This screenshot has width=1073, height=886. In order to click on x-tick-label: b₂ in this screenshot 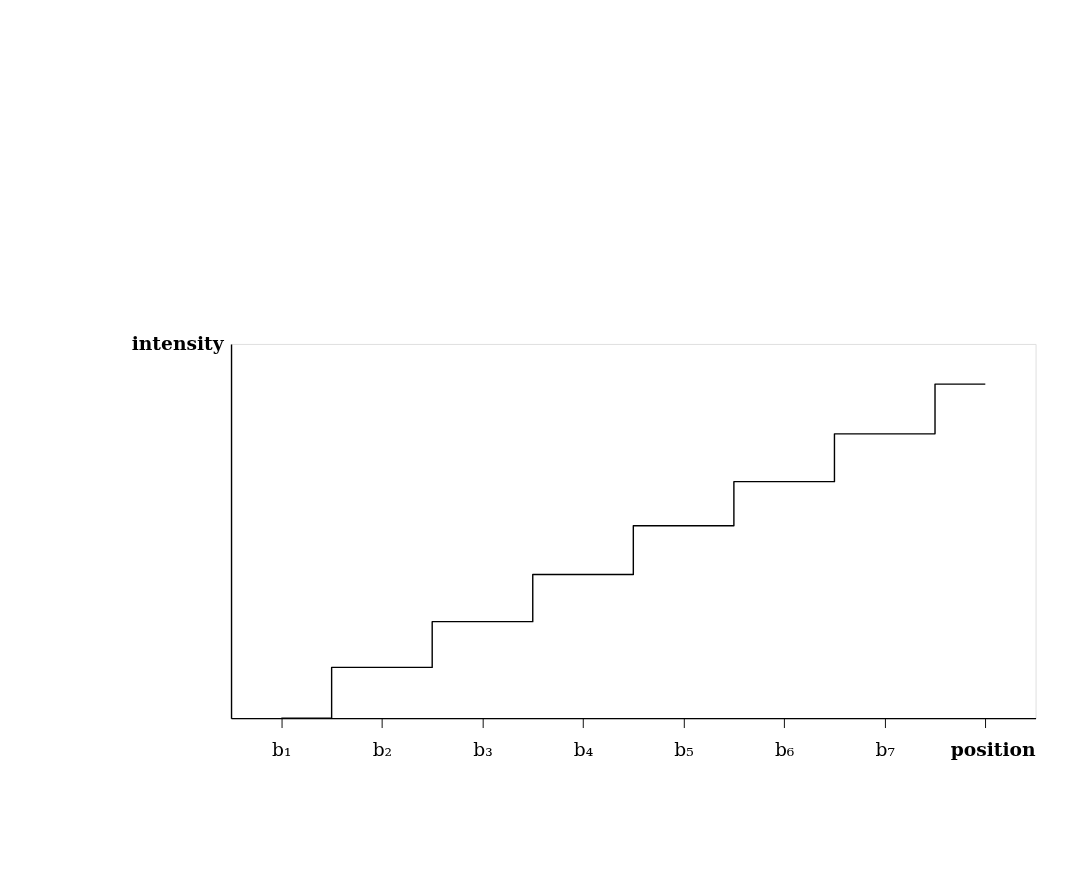, I will do `click(382, 750)`.